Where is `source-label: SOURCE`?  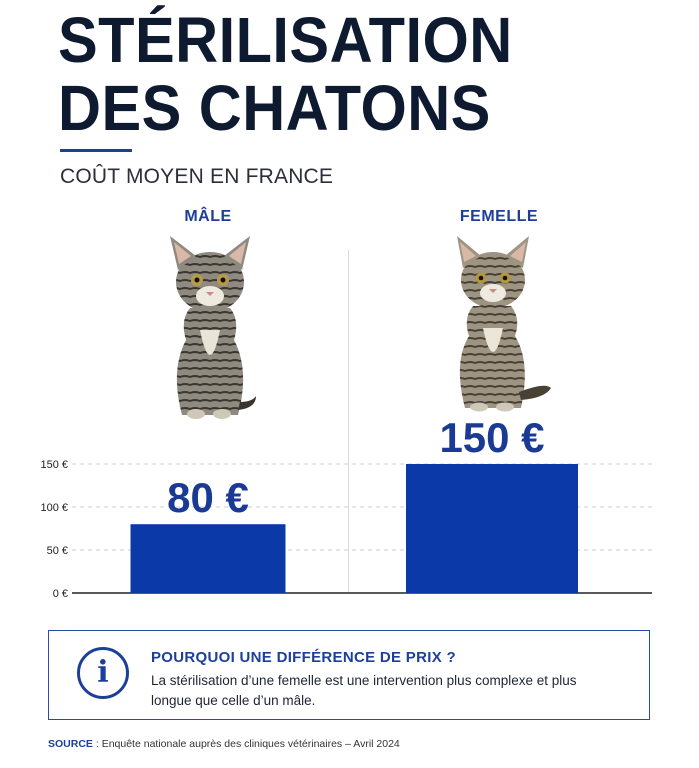
source-label: SOURCE is located at coordinates (70, 744).